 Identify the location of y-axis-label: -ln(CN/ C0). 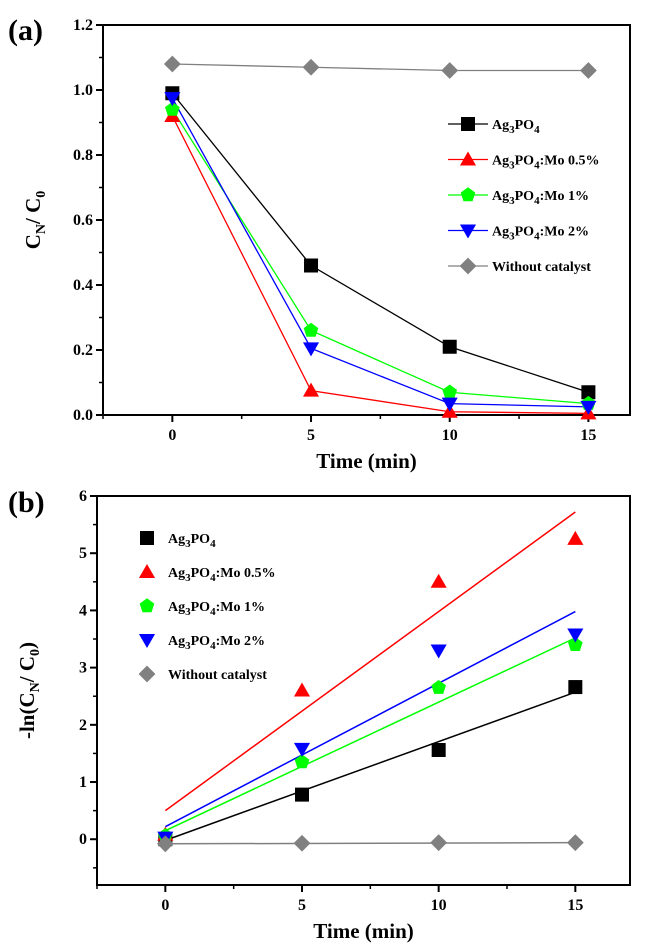
(29, 690).